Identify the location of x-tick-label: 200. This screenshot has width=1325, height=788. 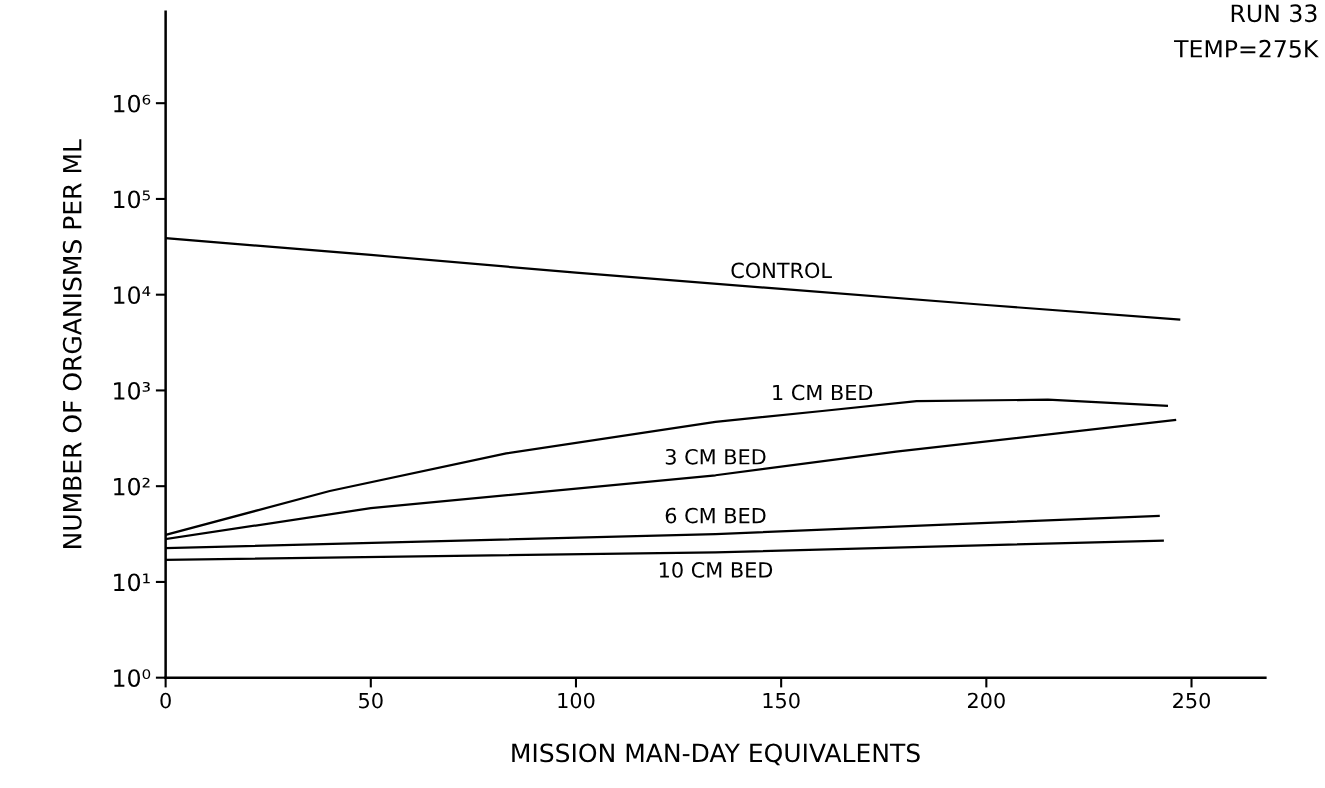
(986, 700).